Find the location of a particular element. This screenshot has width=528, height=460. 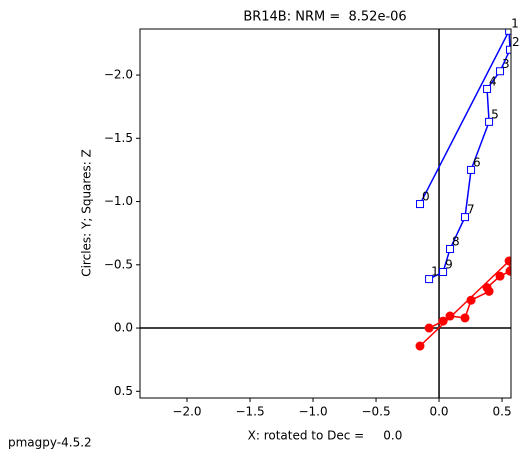

y-axis-label: Circles: Y; Squares: Z is located at coordinates (87, 213).